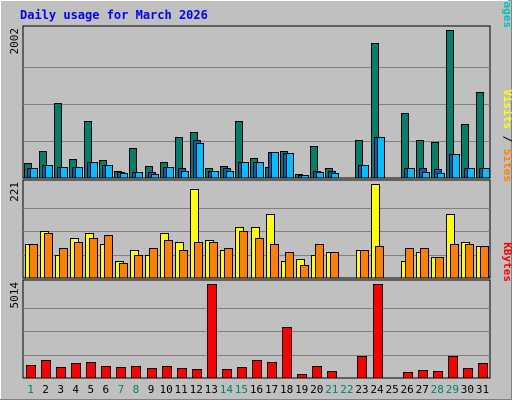 The width and height of the screenshot is (512, 400). Describe the element at coordinates (196, 389) in the screenshot. I see `day-label: 12` at that location.